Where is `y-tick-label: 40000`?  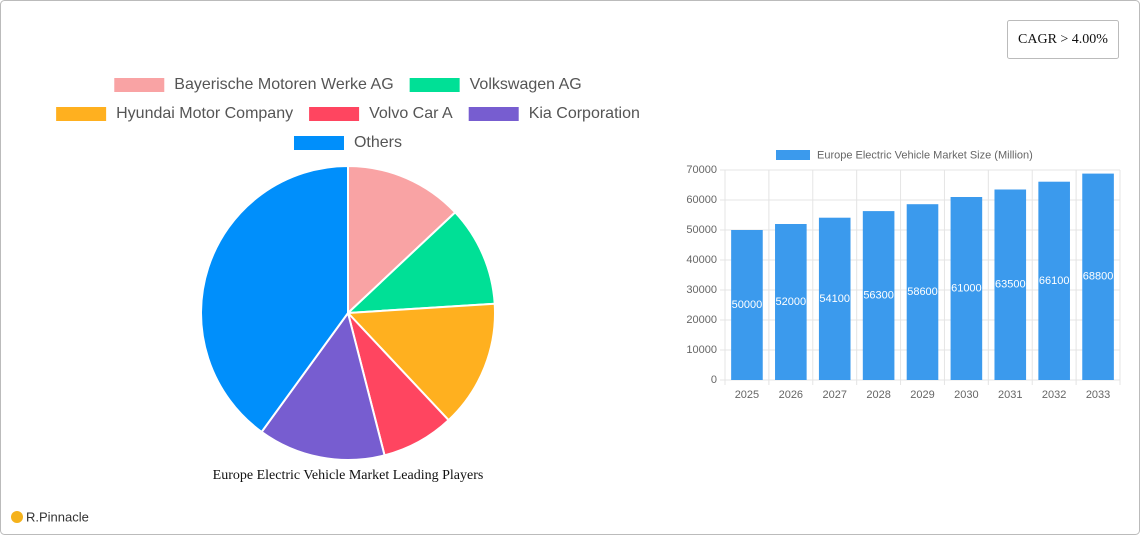
y-tick-label: 40000 is located at coordinates (701, 260).